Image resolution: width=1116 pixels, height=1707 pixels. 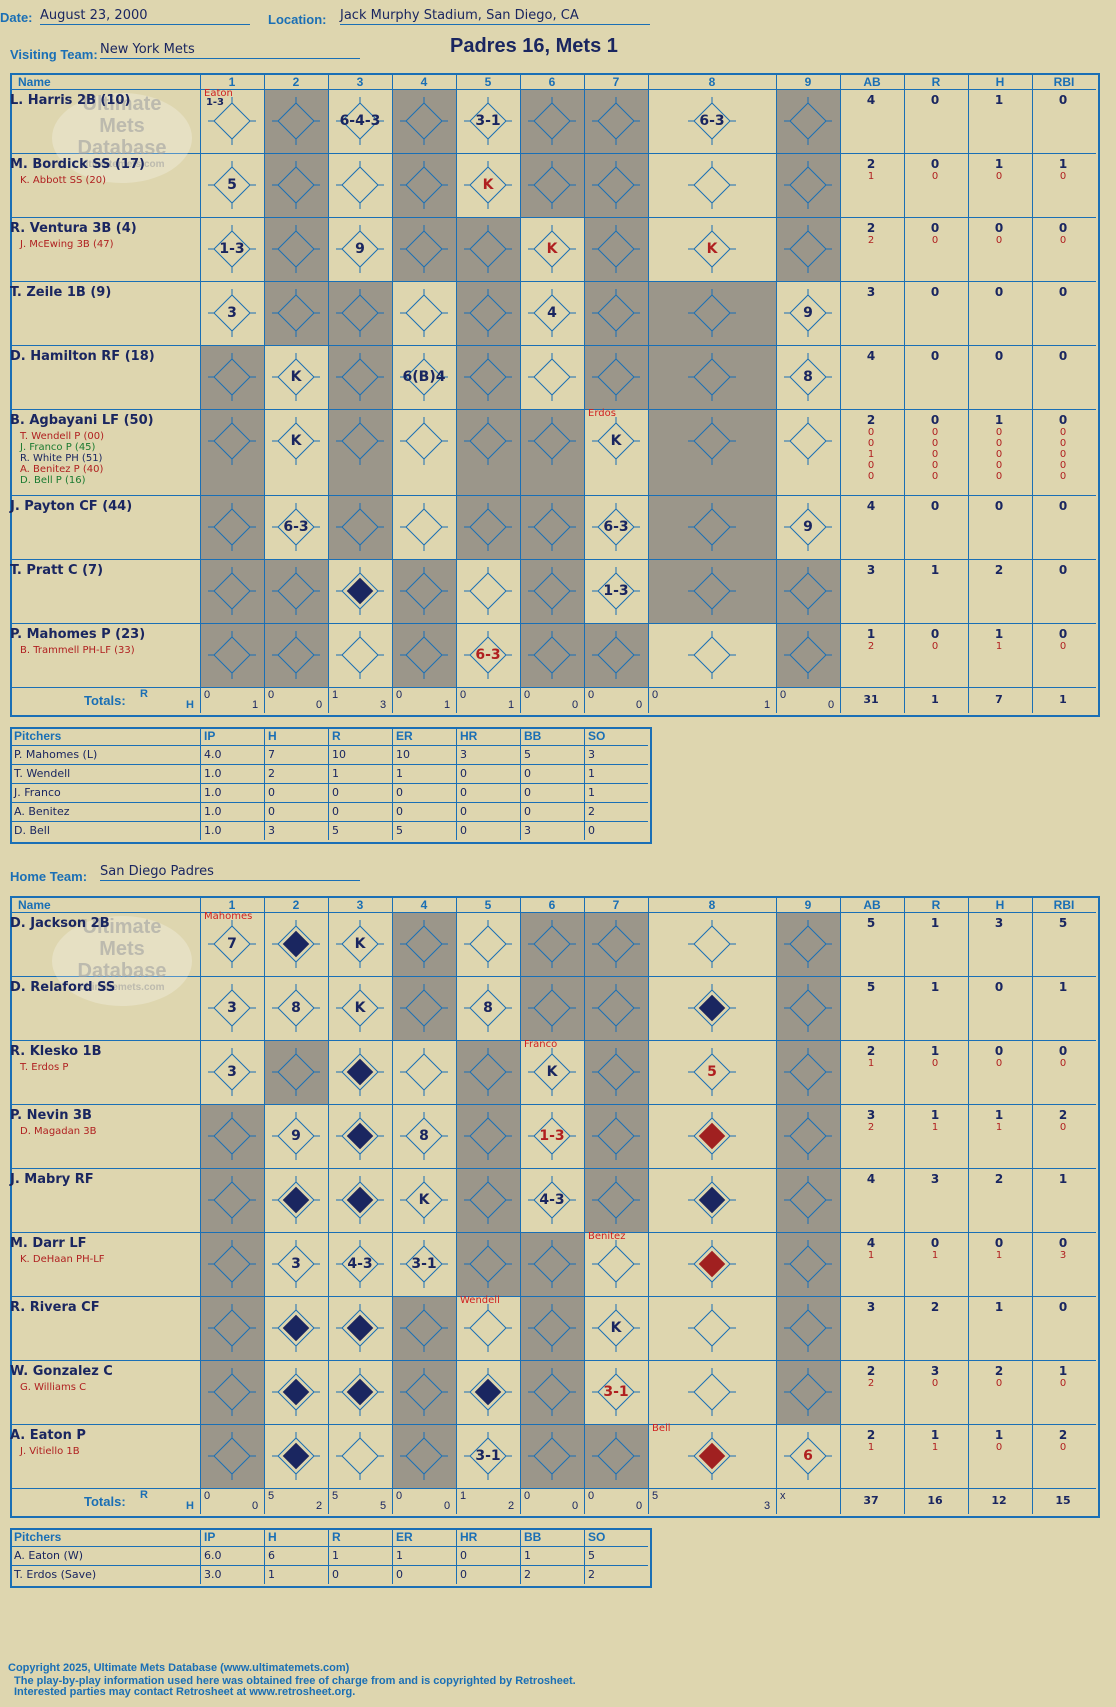 I want to click on visitor-pitchers-header: R, so click(x=336, y=736).